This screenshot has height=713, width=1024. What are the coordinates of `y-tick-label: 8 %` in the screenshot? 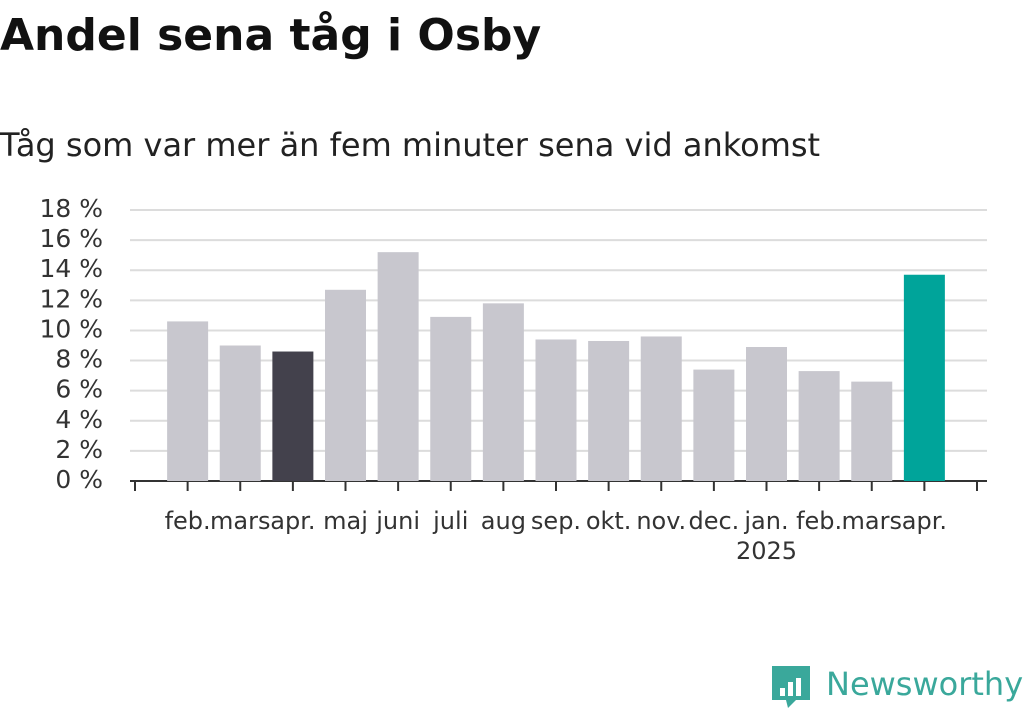 It's located at (79, 359).